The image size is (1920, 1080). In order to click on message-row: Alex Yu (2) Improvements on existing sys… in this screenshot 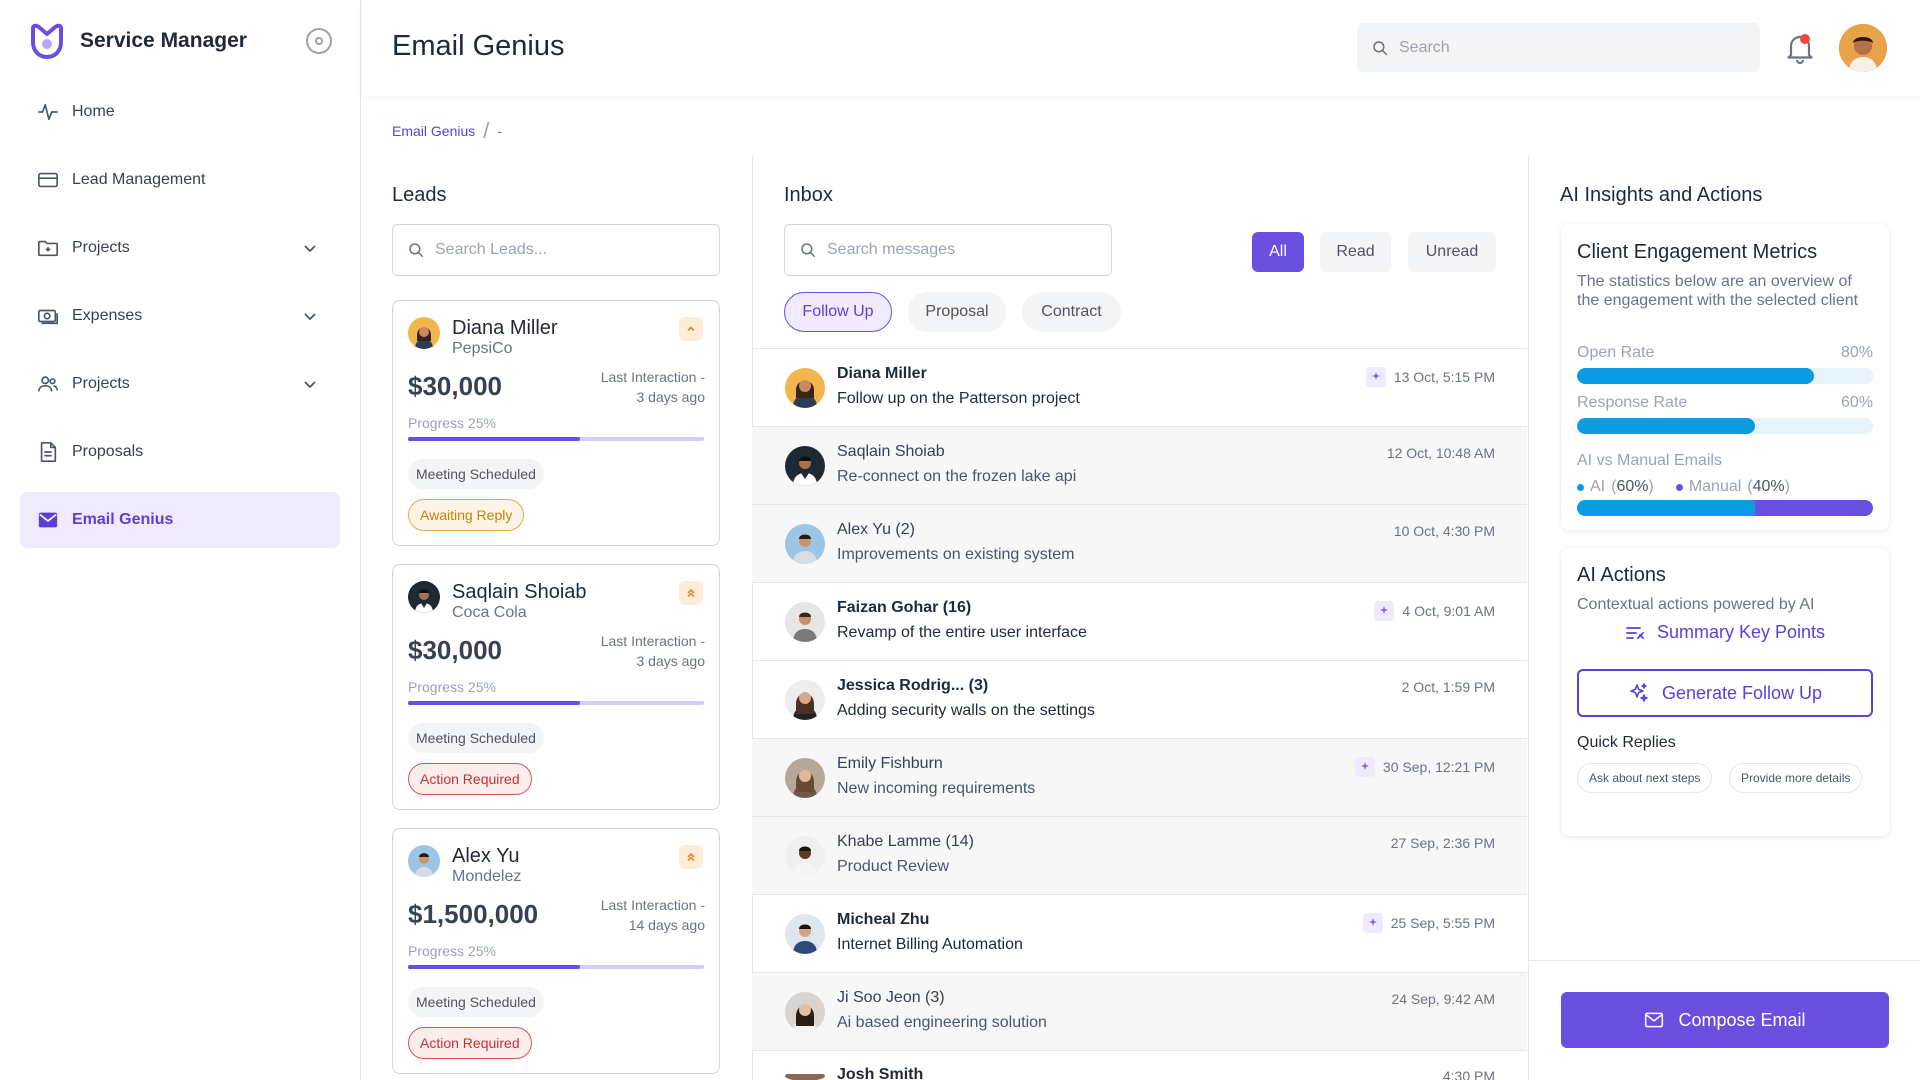, I will do `click(1139, 543)`.